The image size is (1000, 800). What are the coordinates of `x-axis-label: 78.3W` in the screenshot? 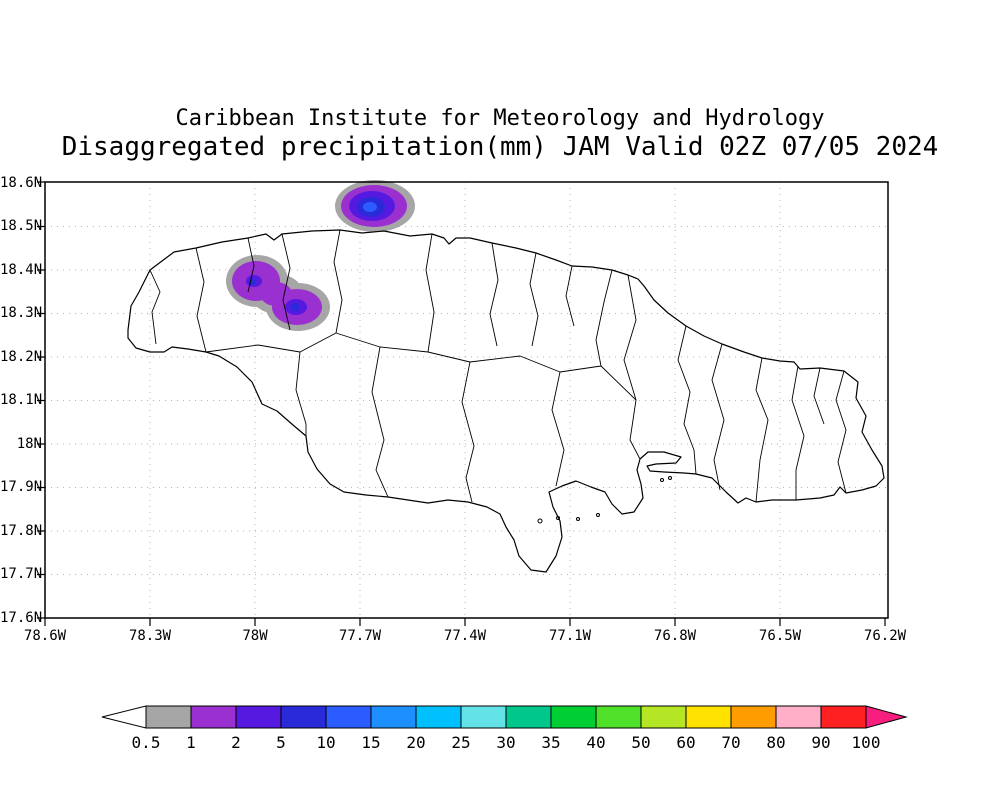 It's located at (150, 636).